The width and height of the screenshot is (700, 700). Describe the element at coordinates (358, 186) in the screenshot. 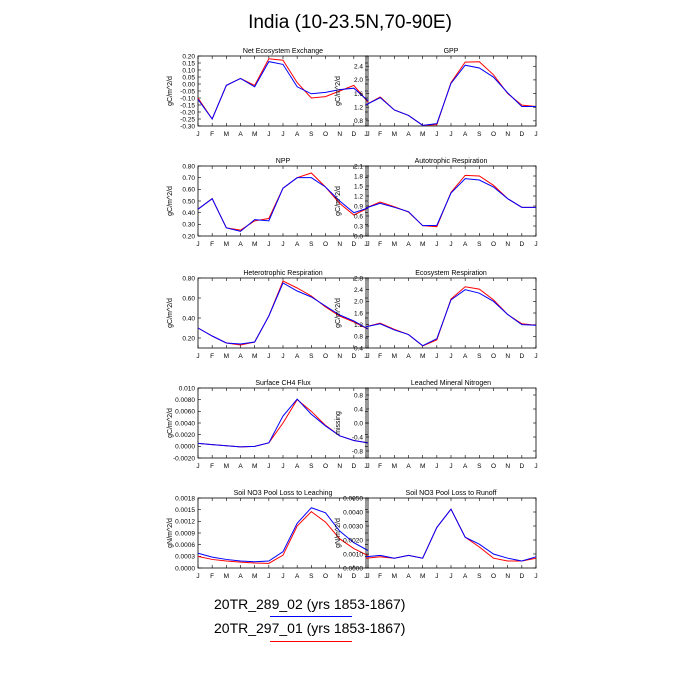

I see `y-tick-label: 1.5` at that location.